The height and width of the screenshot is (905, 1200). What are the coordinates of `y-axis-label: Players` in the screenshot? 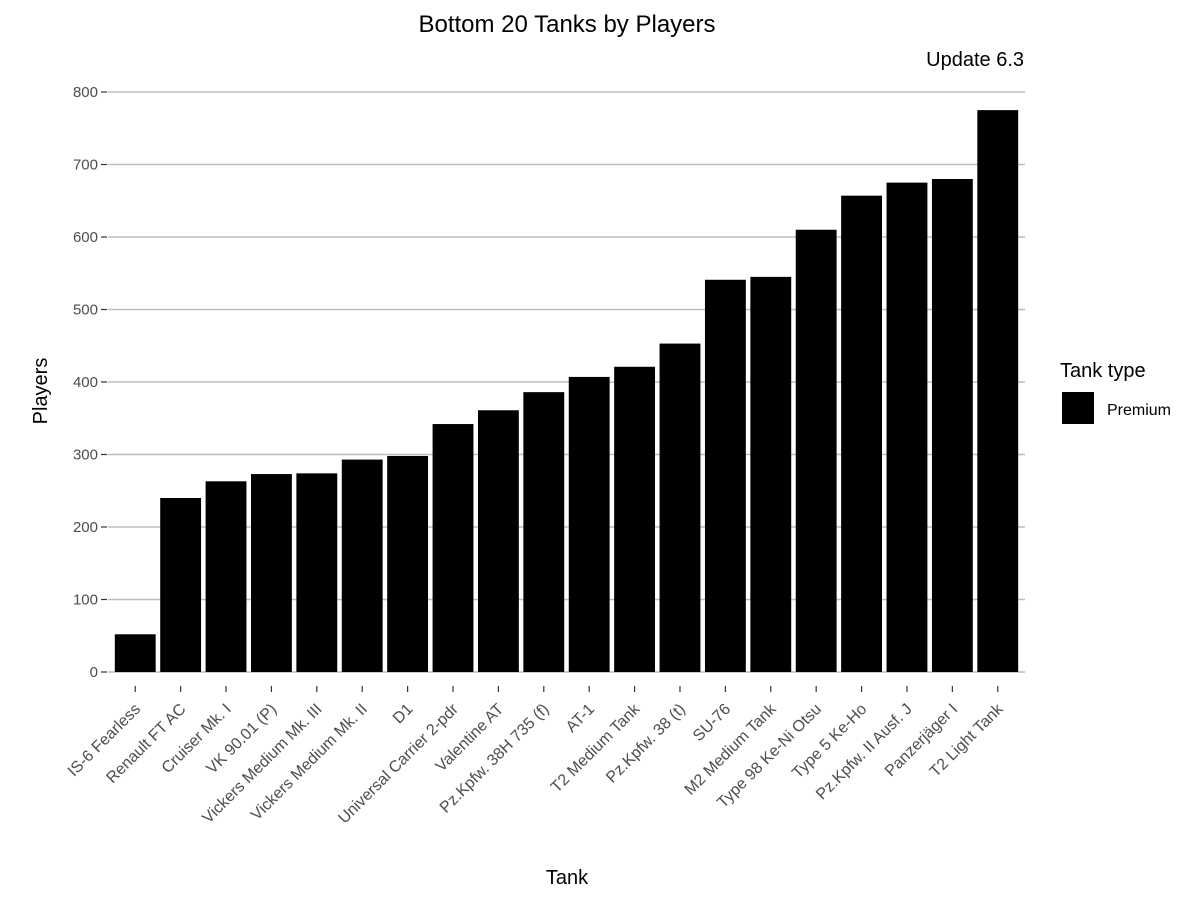 It's located at (41, 391).